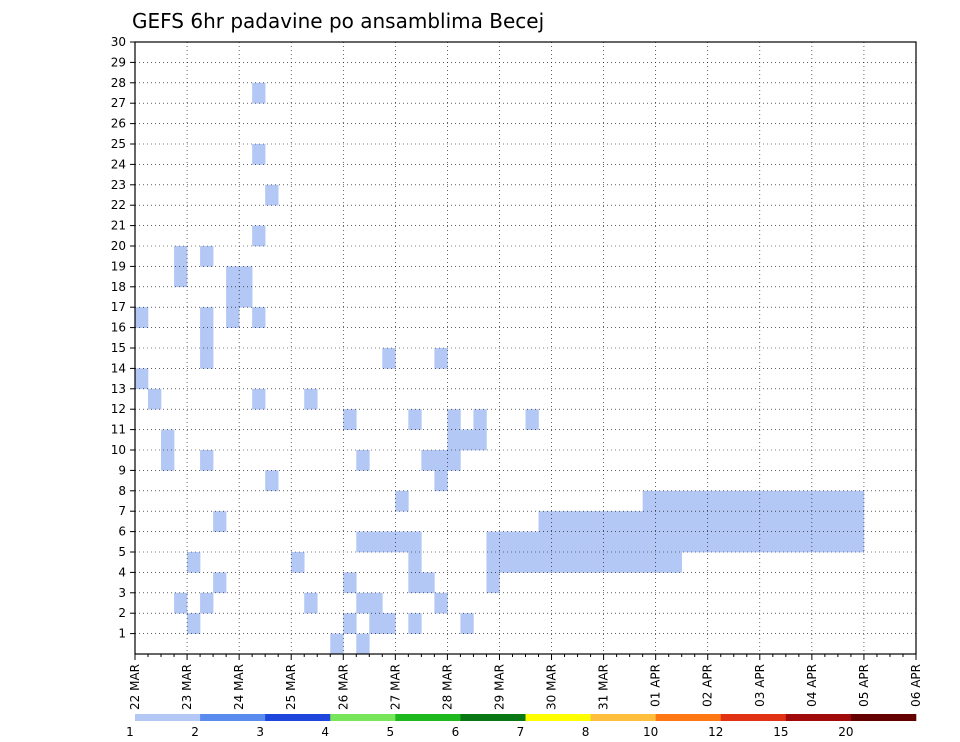  Describe the element at coordinates (118, 42) in the screenshot. I see `y-tick-label: 30` at that location.